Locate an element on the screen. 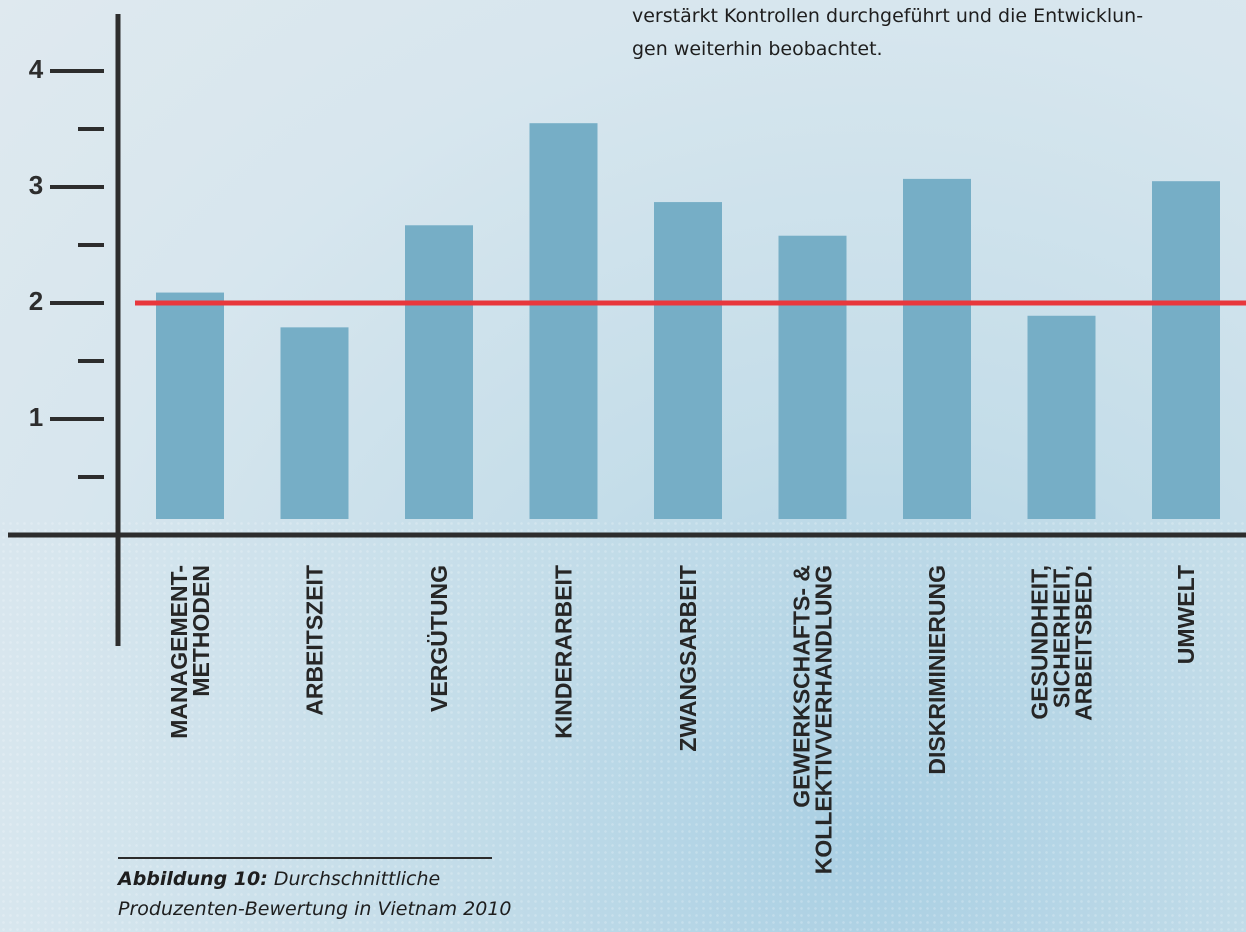  category-label-line: DISKRIMINIERUNG is located at coordinates (937, 670).